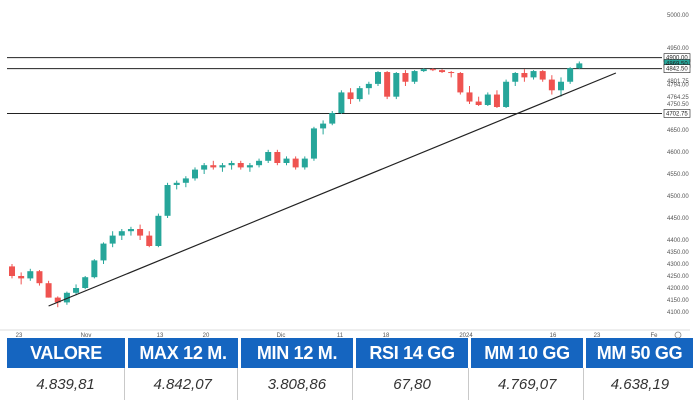 This screenshot has height=400, width=700. What do you see at coordinates (160, 335) in the screenshot?
I see `x-tick-label: 13` at bounding box center [160, 335].